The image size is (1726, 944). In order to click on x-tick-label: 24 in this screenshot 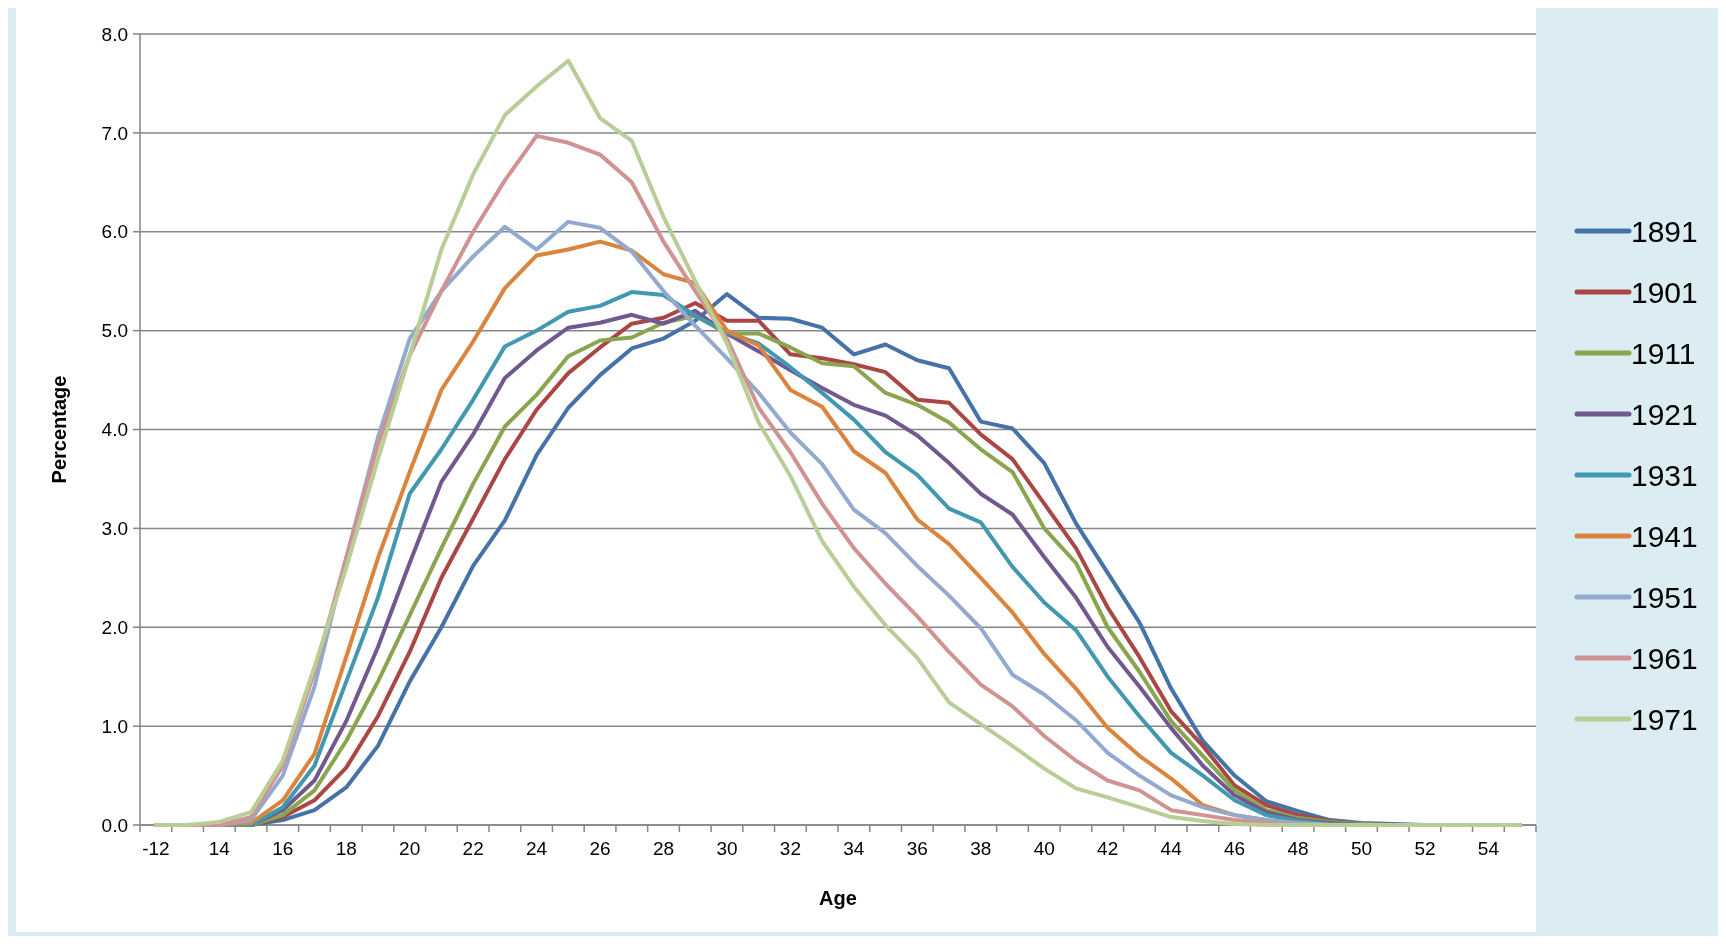, I will do `click(537, 848)`.